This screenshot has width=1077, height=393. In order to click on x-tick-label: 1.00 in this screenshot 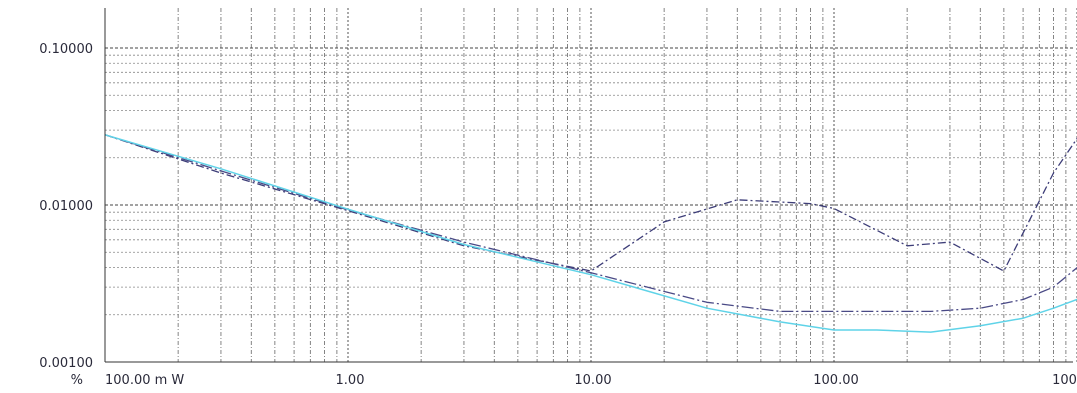, I will do `click(350, 380)`.